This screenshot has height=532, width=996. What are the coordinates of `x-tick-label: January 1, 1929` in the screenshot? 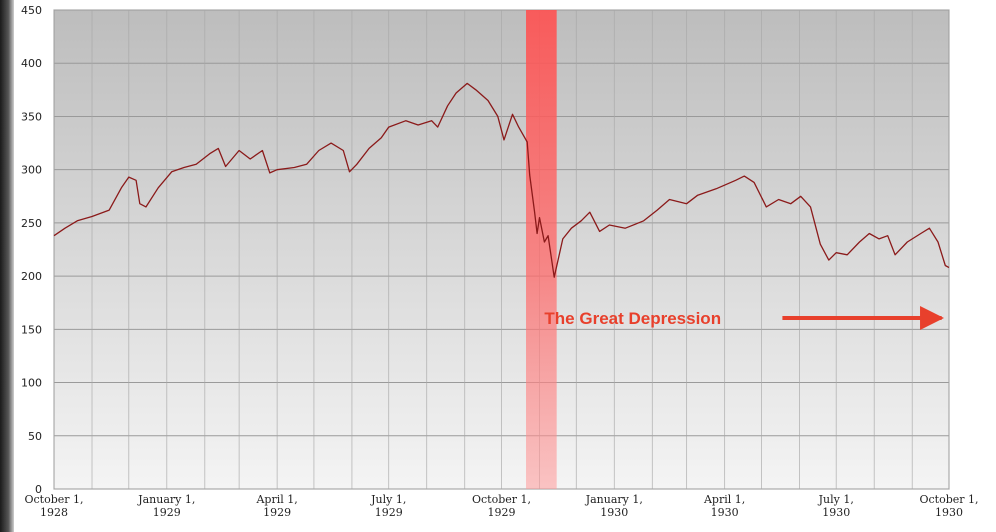 It's located at (166, 506).